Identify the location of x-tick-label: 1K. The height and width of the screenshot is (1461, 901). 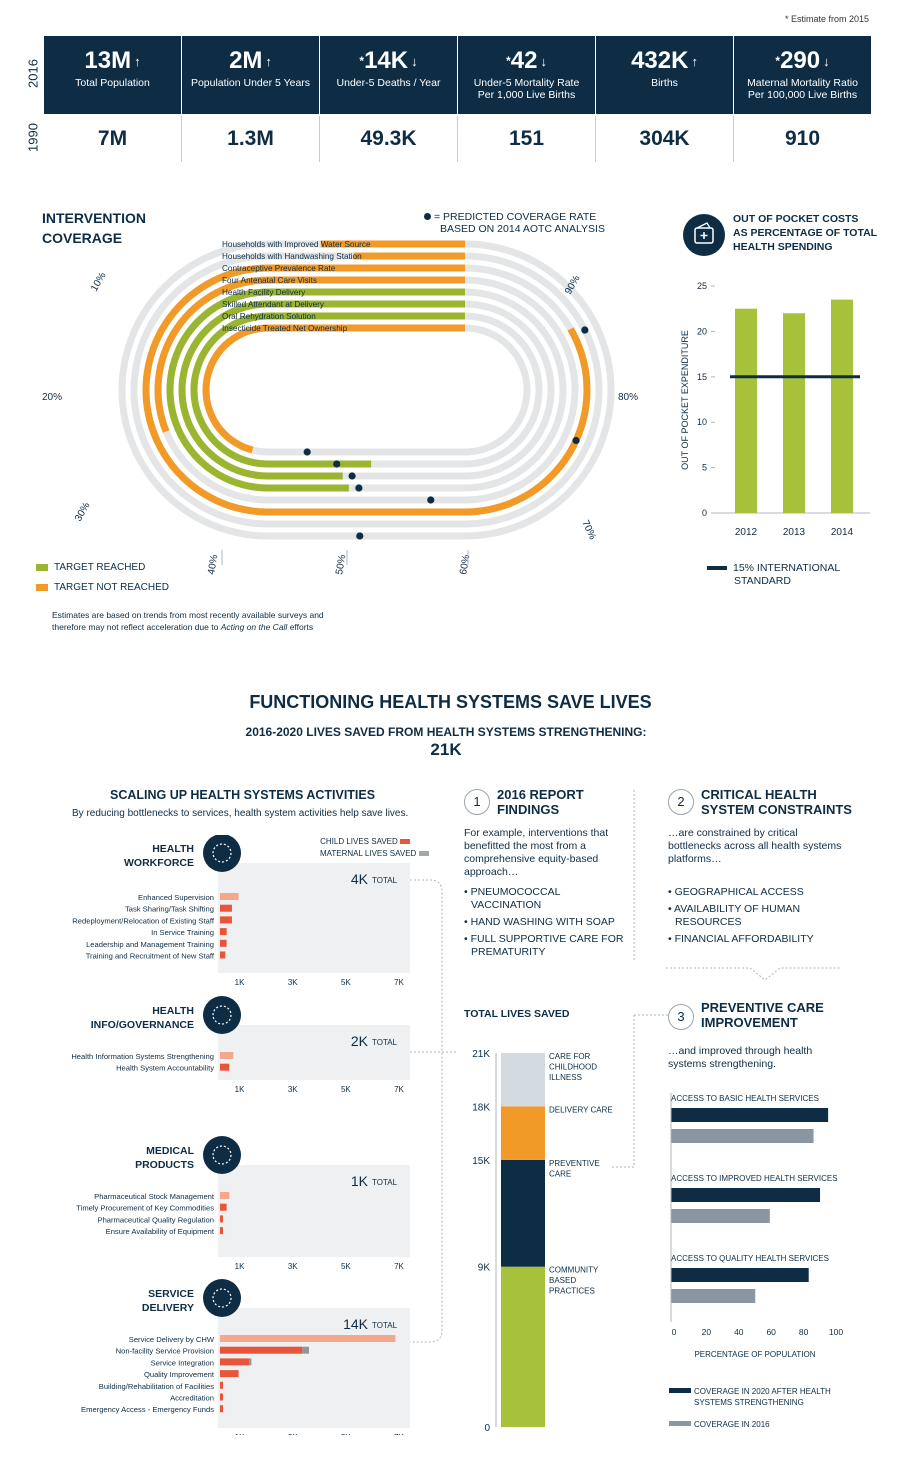
(240, 1434).